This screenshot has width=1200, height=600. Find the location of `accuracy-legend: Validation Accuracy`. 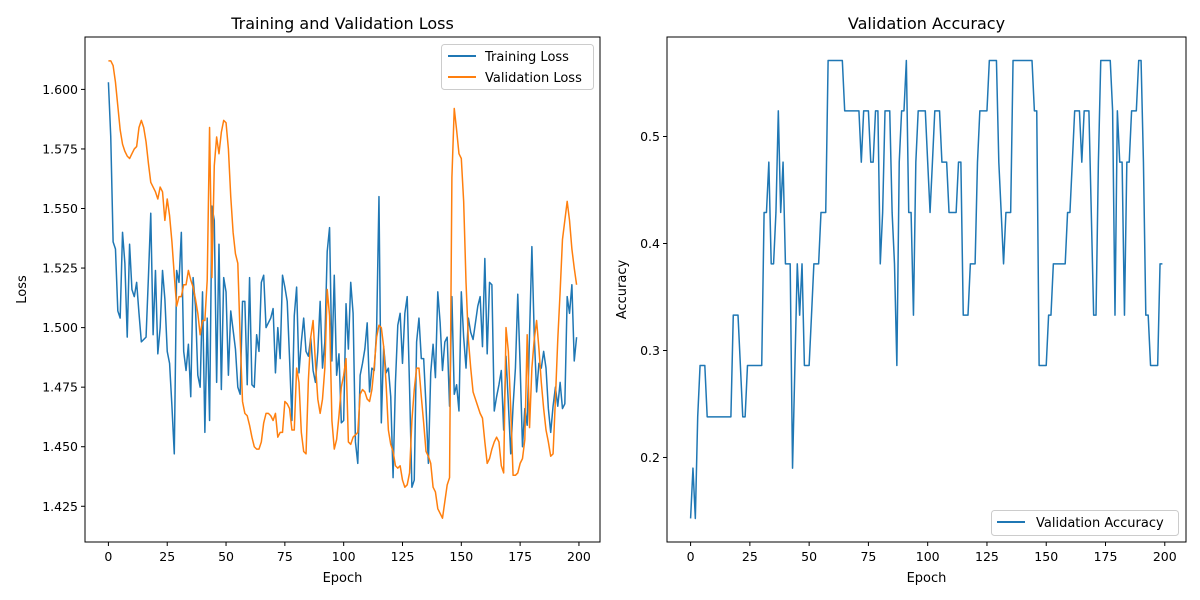

accuracy-legend: Validation Accuracy is located at coordinates (1085, 523).